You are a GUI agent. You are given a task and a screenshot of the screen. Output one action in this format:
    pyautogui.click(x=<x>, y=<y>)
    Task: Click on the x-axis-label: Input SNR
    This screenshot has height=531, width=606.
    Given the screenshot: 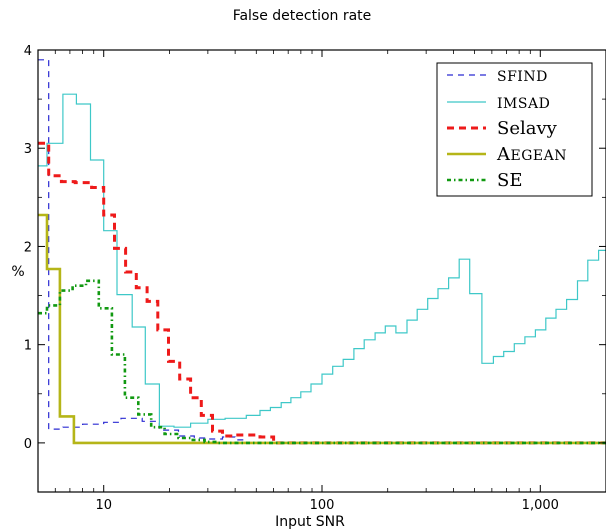 What is the action you would take?
    pyautogui.click(x=310, y=522)
    